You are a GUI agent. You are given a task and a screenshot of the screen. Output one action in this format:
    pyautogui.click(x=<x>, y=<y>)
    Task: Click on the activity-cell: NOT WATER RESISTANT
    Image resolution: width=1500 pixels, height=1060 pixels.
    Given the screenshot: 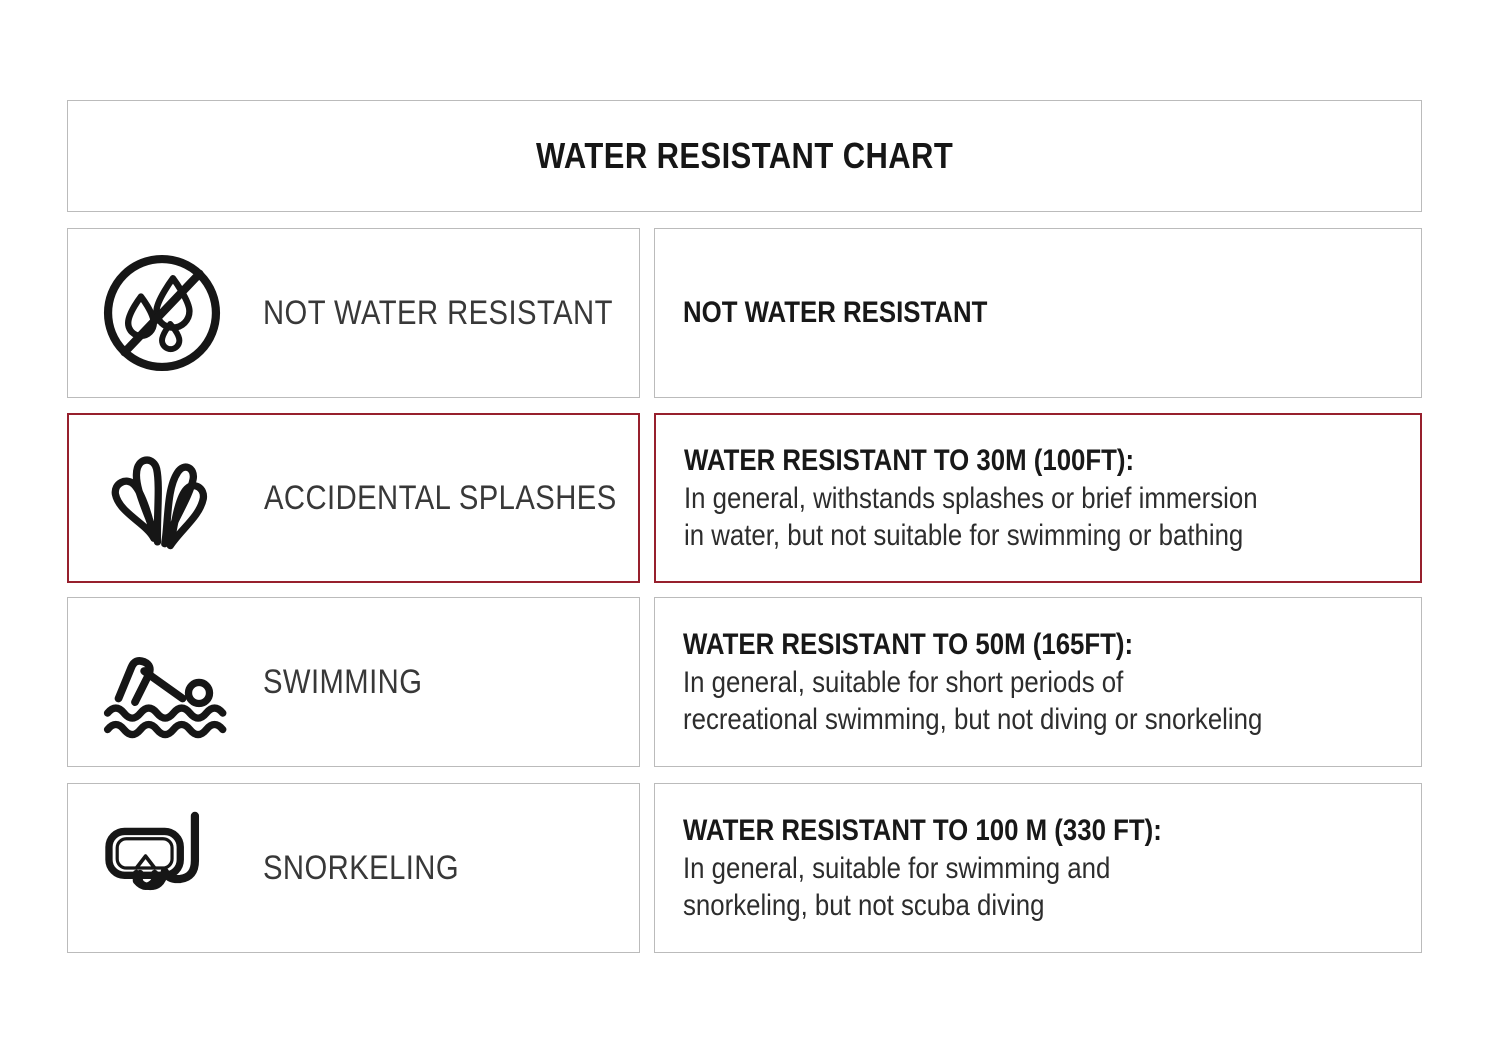 What is the action you would take?
    pyautogui.click(x=353, y=313)
    